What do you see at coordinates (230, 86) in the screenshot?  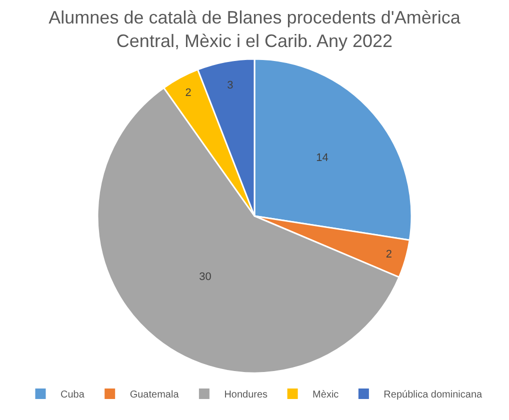 I see `data-label: 3` at bounding box center [230, 86].